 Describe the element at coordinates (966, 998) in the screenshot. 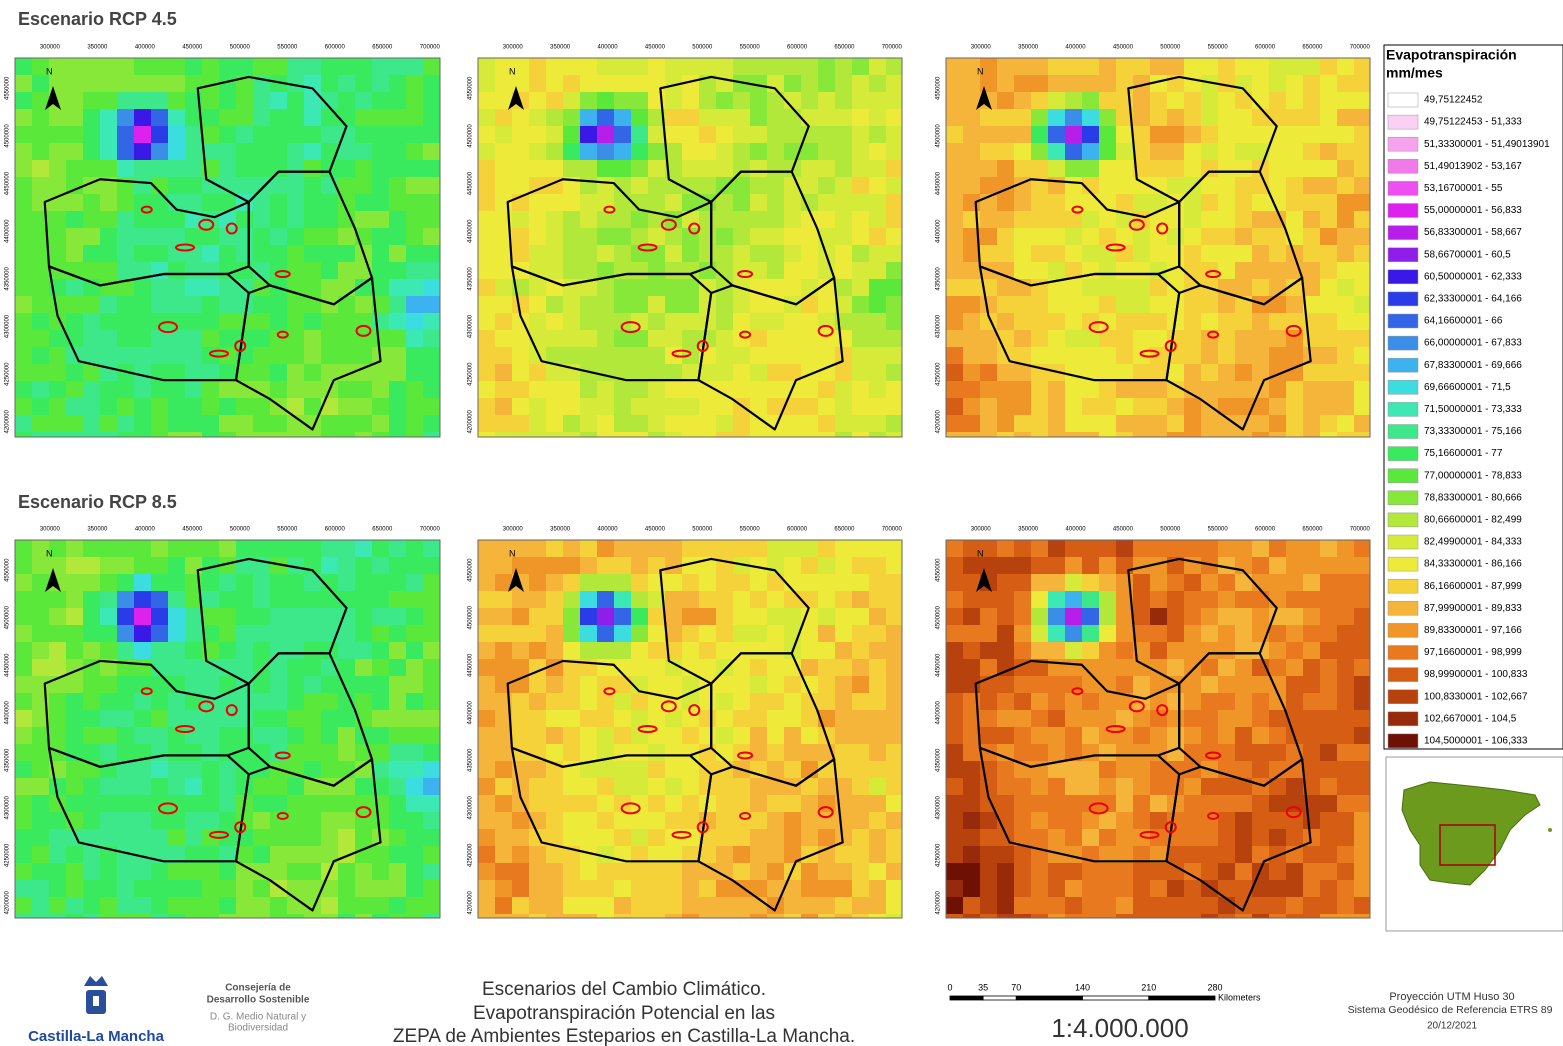

I see `scale-segment` at that location.